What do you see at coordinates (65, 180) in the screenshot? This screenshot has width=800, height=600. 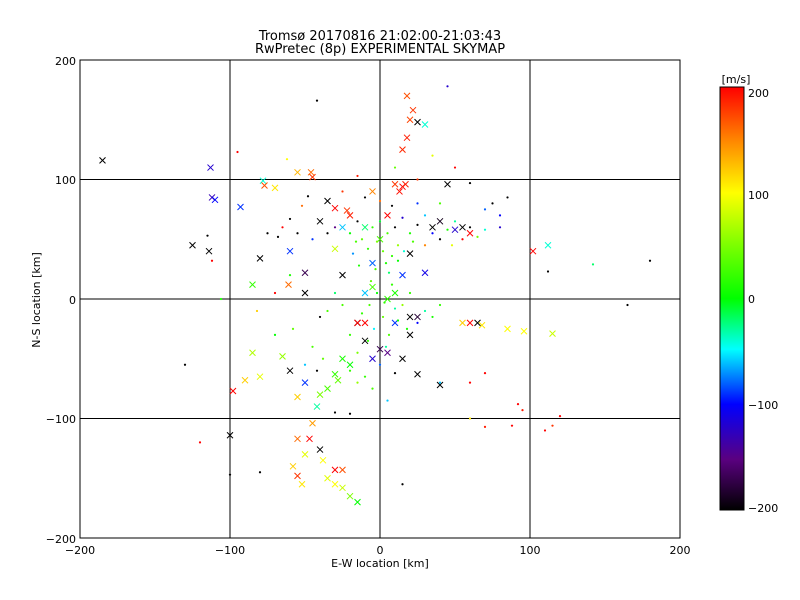 I see `y-tick-label: 100` at bounding box center [65, 180].